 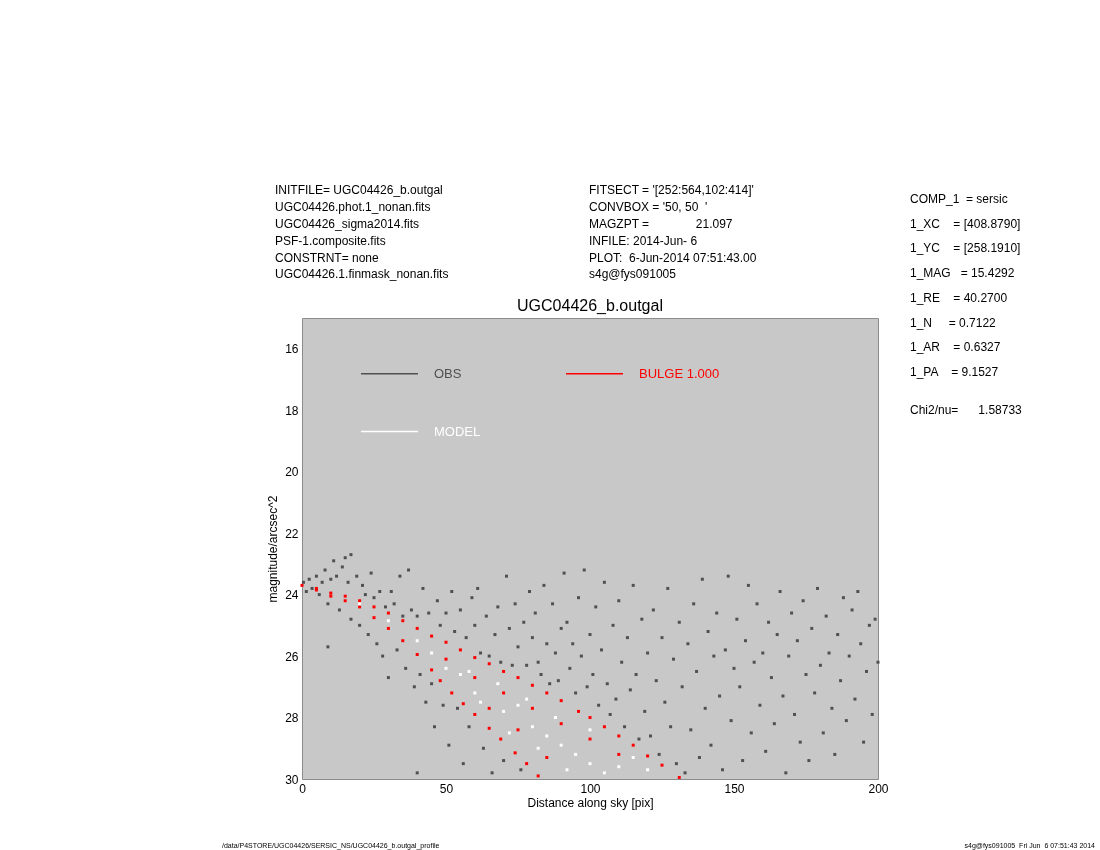 I want to click on text: INITFILE= UGC04426_b.outgal, so click(x=359, y=190).